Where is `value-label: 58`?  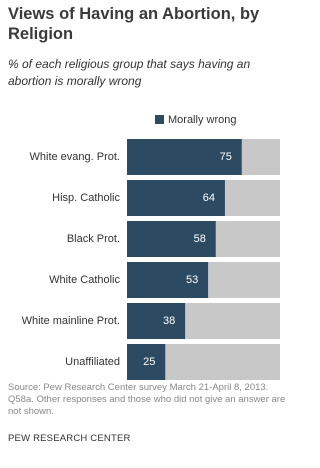 value-label: 58 is located at coordinates (200, 239).